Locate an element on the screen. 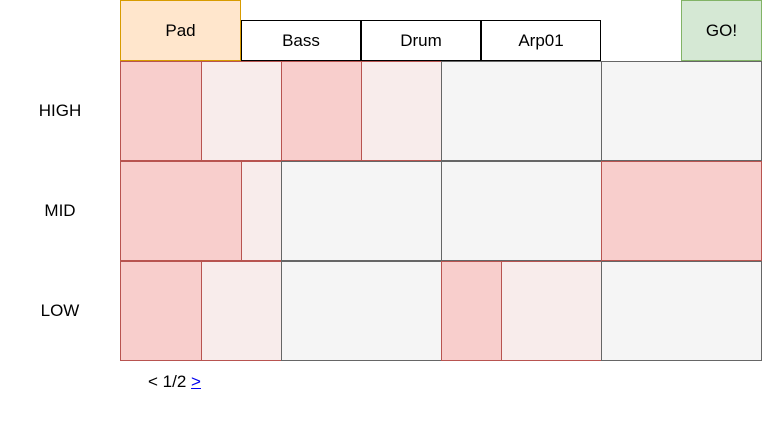 The height and width of the screenshot is (422, 762). pager-prev: < is located at coordinates (153, 381).